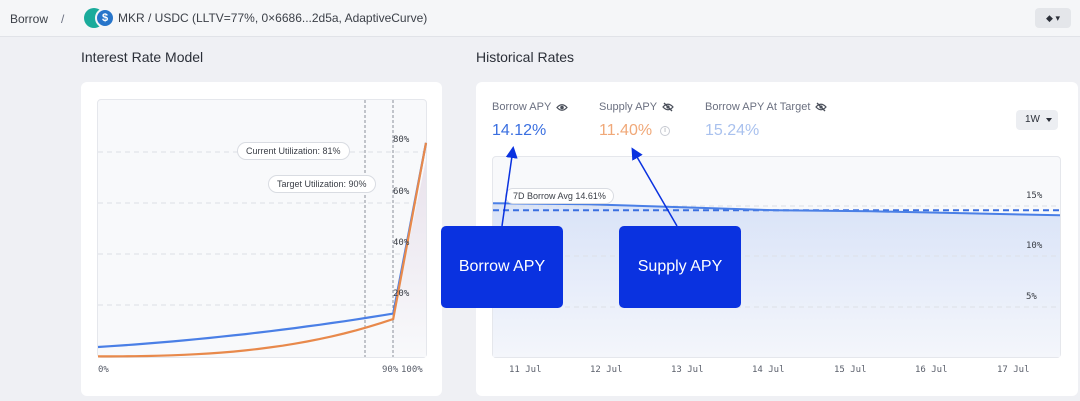 This screenshot has width=1080, height=401. What do you see at coordinates (1013, 370) in the screenshot?
I see `hist-x-tick: 17 Jul` at bounding box center [1013, 370].